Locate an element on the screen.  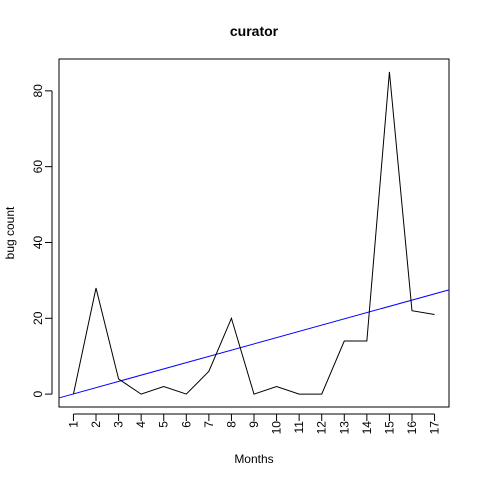
y-axis-label: bug count is located at coordinates (10, 232).